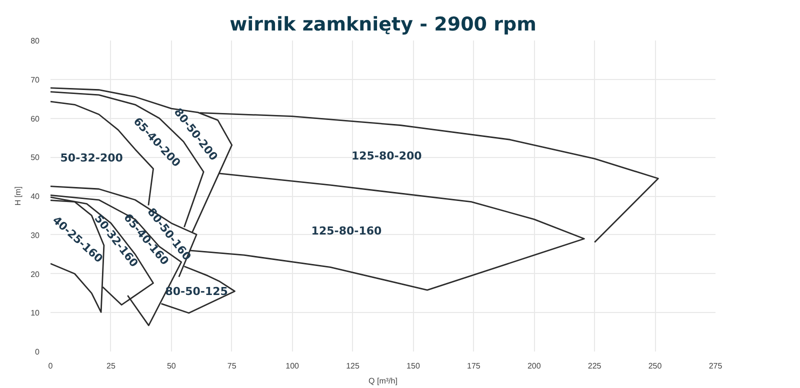  I want to click on y-tick-label: 60, so click(35, 119).